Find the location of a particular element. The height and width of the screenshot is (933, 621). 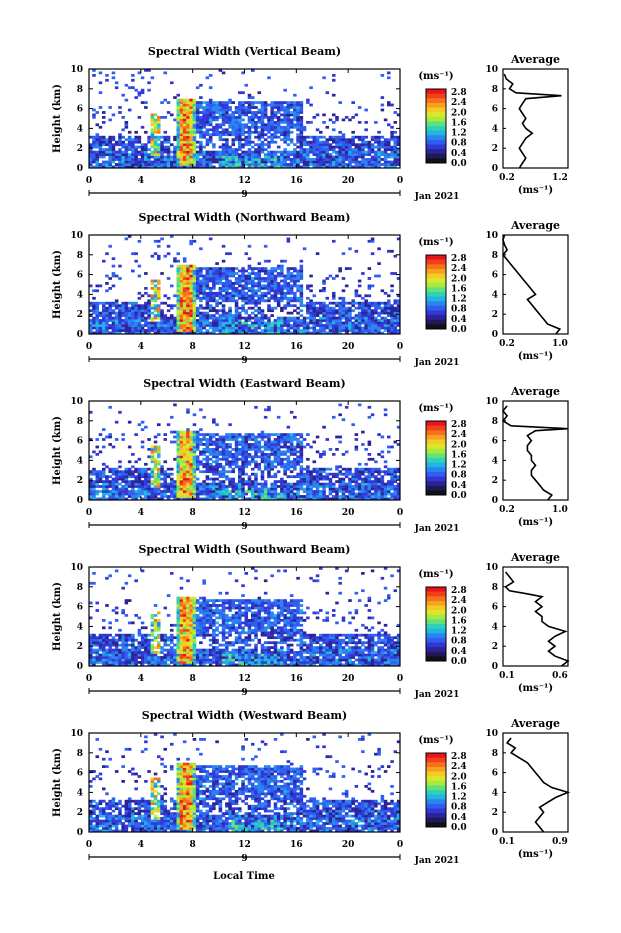

date-label: Jan 2021 is located at coordinates (437, 363).